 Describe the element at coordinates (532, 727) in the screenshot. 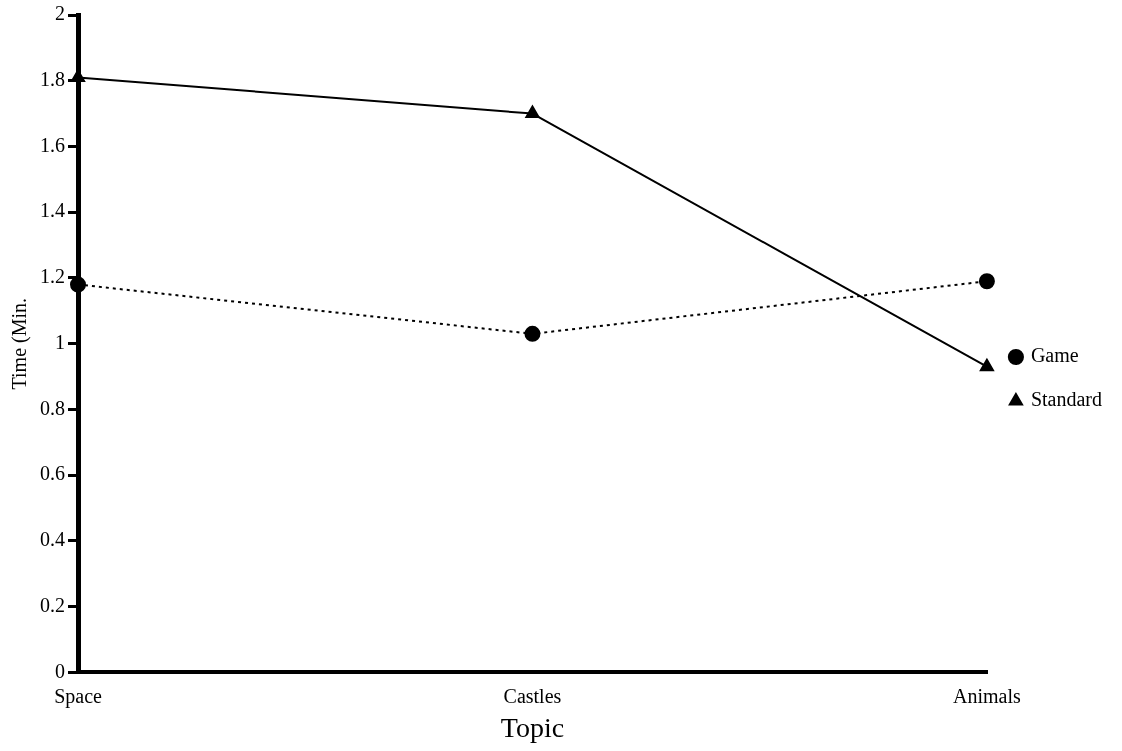

I see `x-axis-title: Topic` at that location.